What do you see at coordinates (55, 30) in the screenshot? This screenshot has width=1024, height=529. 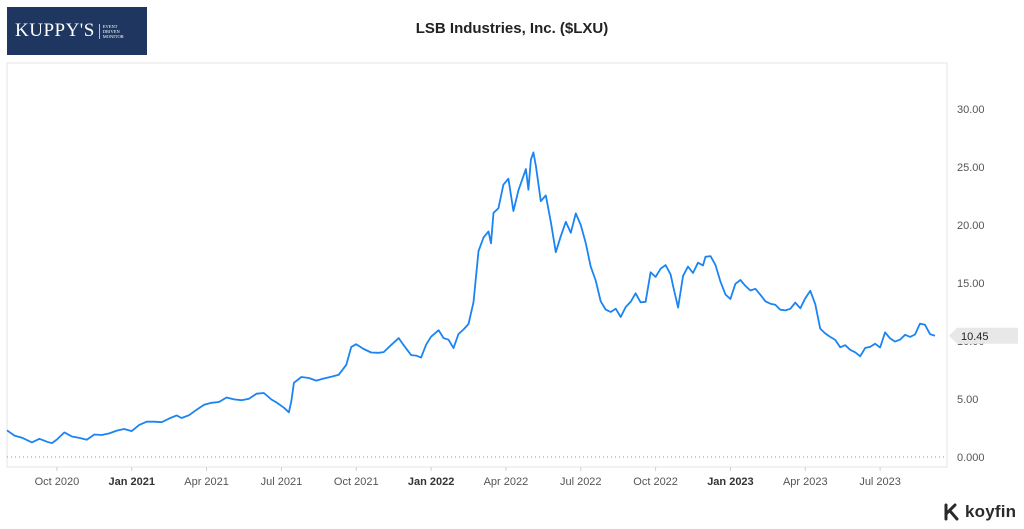 I see `logo-name: KUPPY'S` at bounding box center [55, 30].